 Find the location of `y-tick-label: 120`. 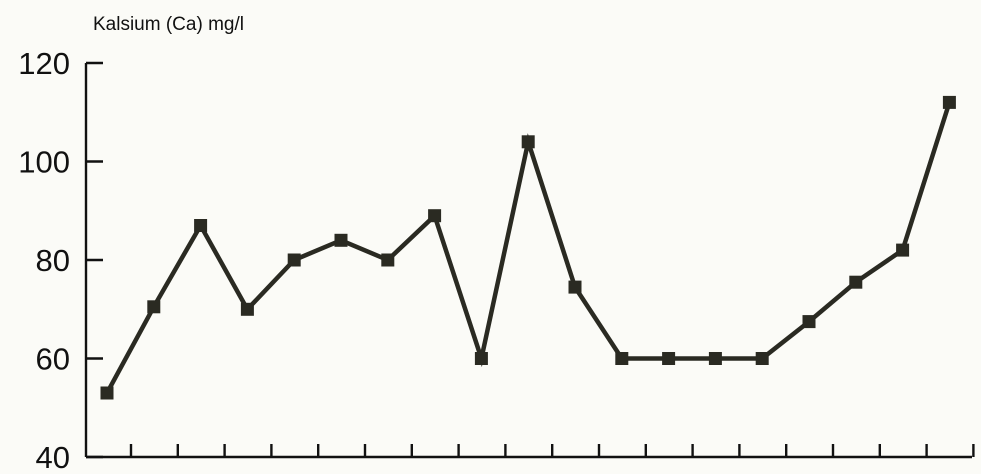

y-tick-label: 120 is located at coordinates (44, 63).